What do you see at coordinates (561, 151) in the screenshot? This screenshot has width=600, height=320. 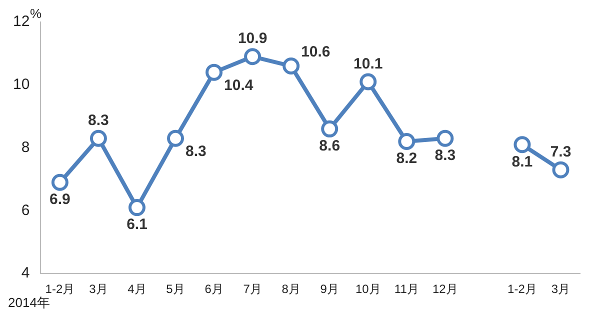 I see `data-label: 7.3` at bounding box center [561, 151].